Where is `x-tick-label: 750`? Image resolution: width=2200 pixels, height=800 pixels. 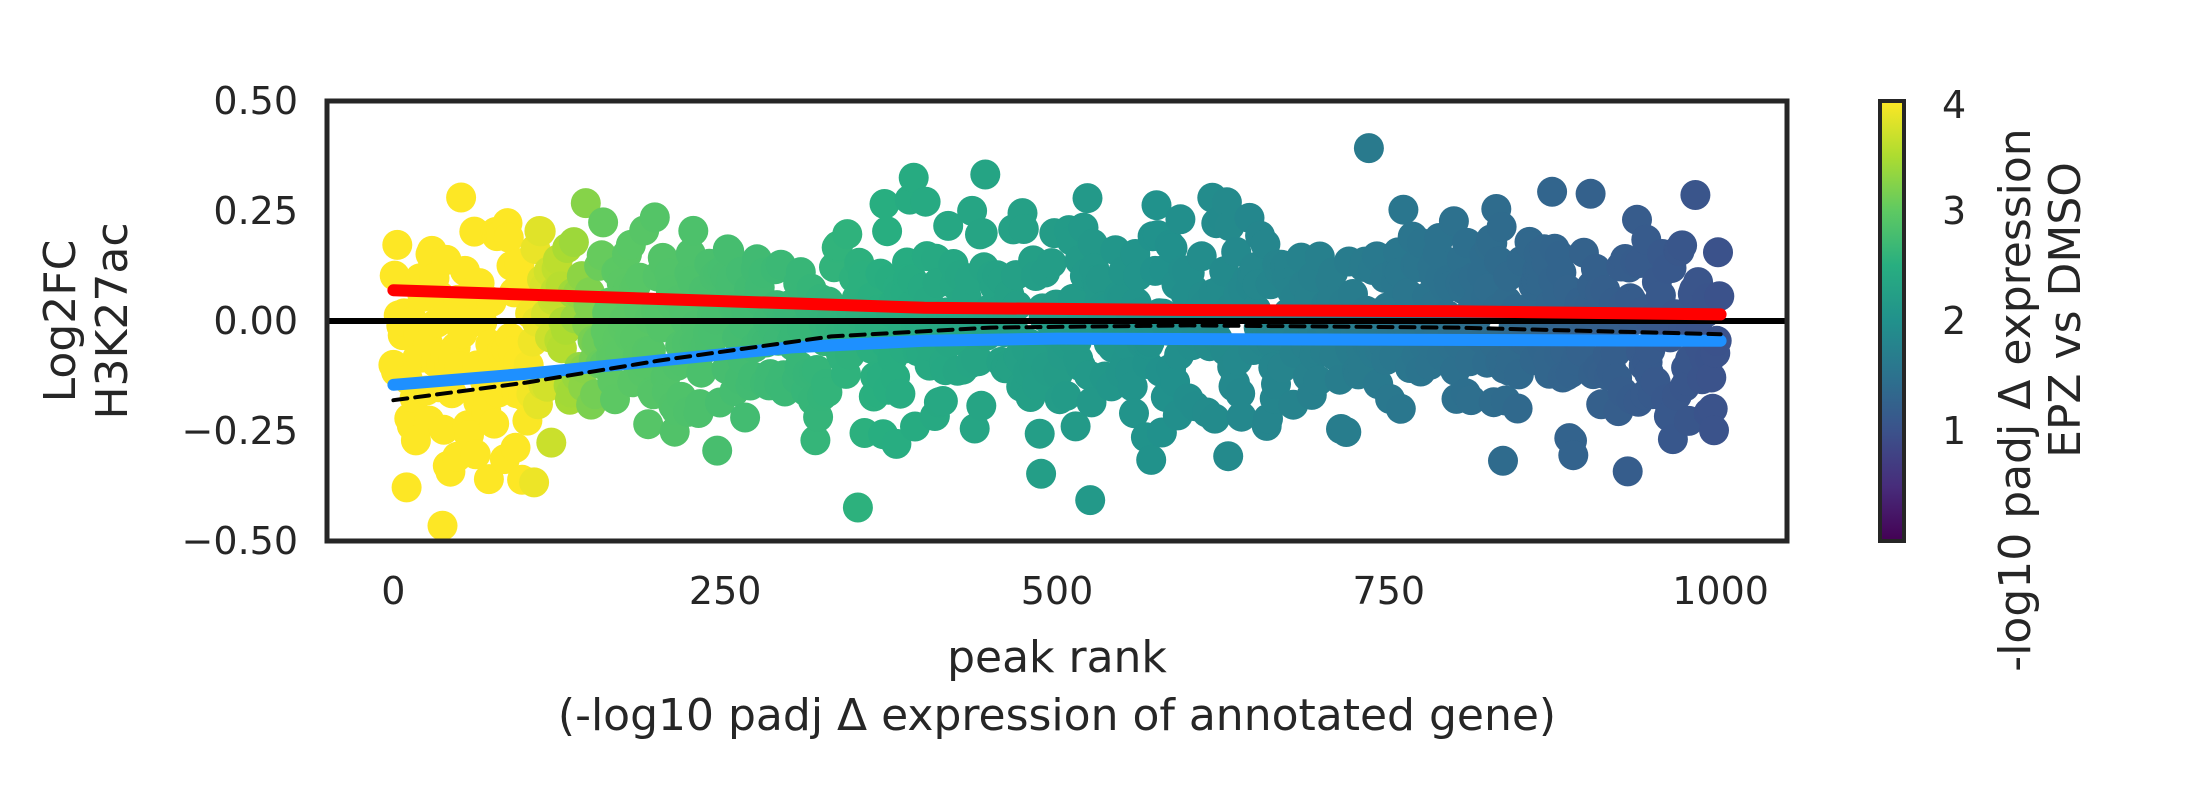
x-tick-label: 750 is located at coordinates (1389, 591).